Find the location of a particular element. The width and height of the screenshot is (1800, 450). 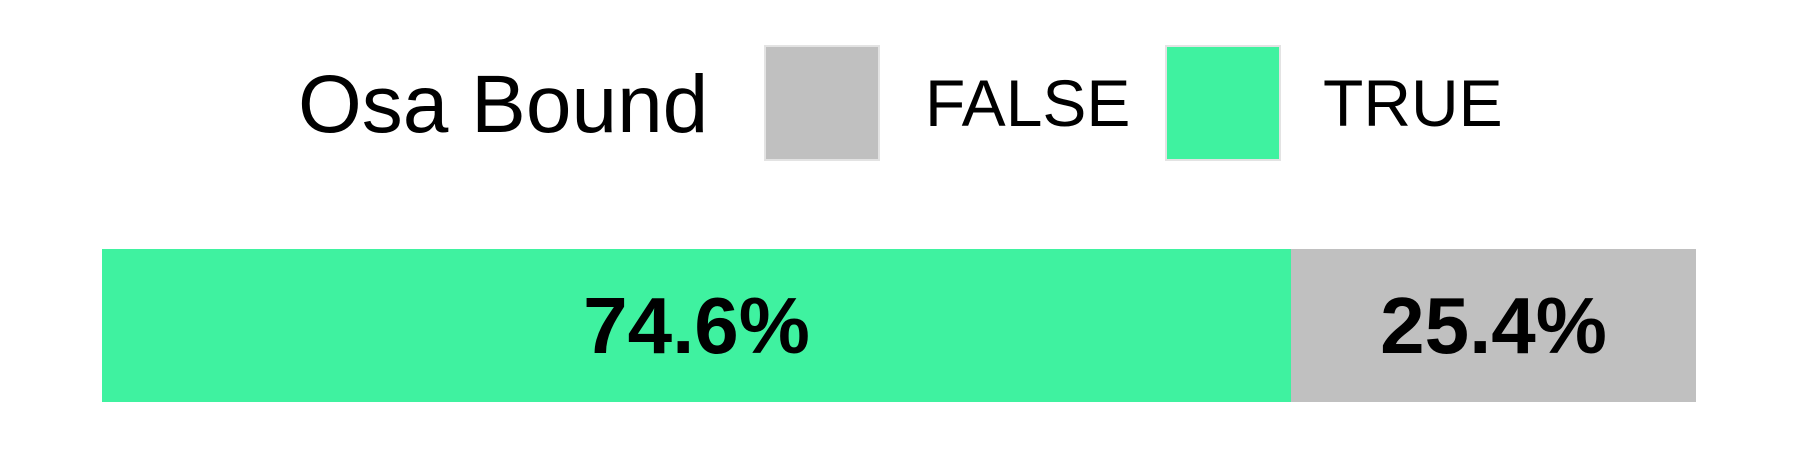

legend-label-false: FALSE is located at coordinates (1028, 103).